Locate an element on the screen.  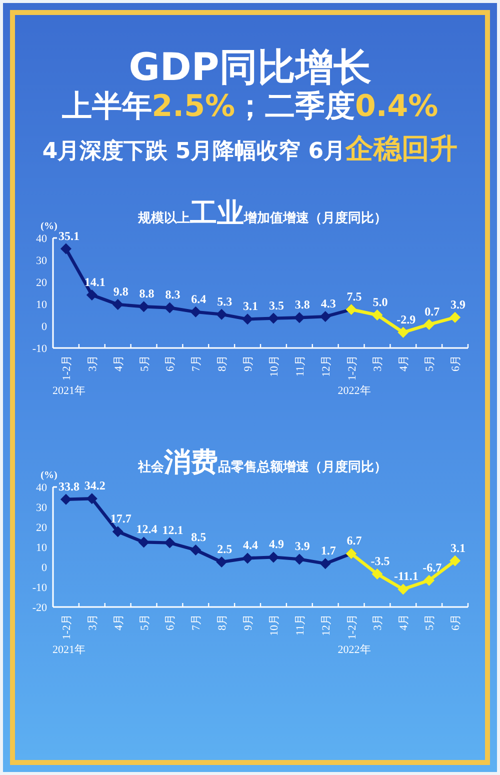
y-tick-label: 40 is located at coordinates (42, 239).